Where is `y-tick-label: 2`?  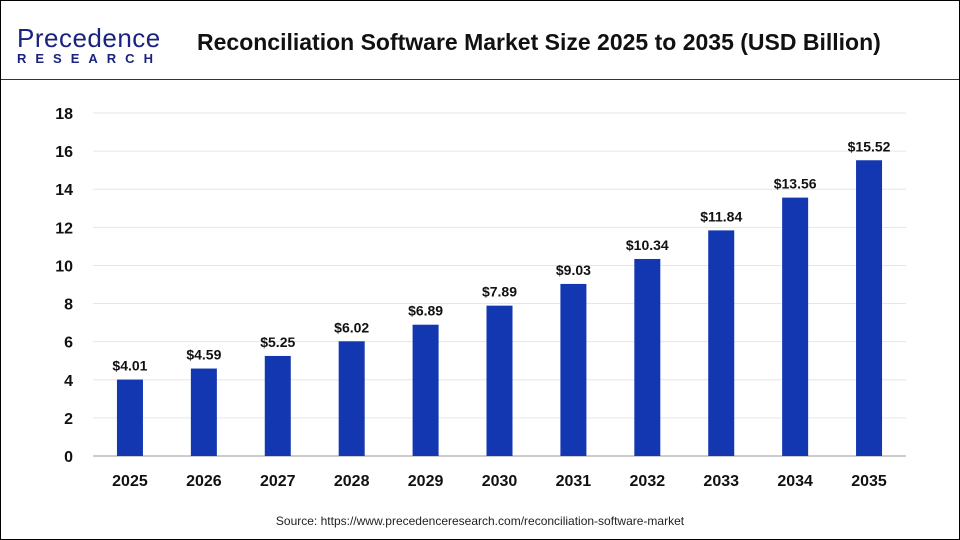 y-tick-label: 2 is located at coordinates (68, 419).